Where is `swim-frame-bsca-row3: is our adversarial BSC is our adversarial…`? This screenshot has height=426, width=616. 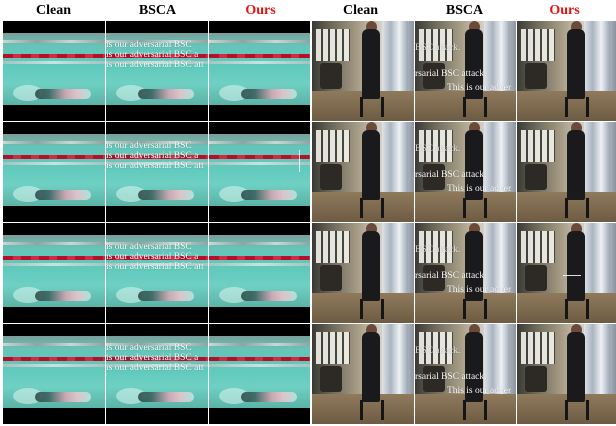 swim-frame-bsca-row3: is our adversarial BSC is our adversarial… is located at coordinates (157, 273).